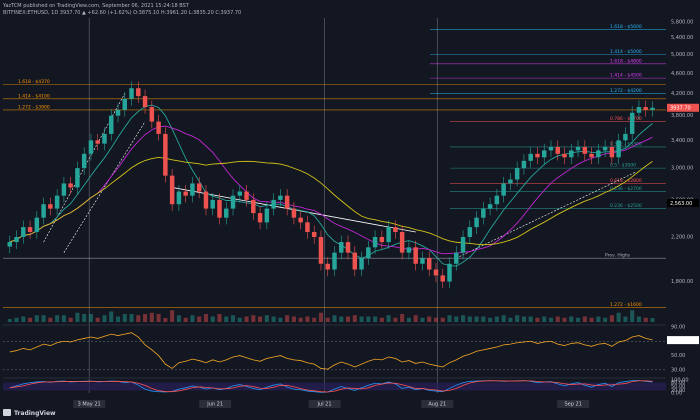 The height and width of the screenshot is (420, 700). I want to click on time-label: Jul 21, so click(324, 405).